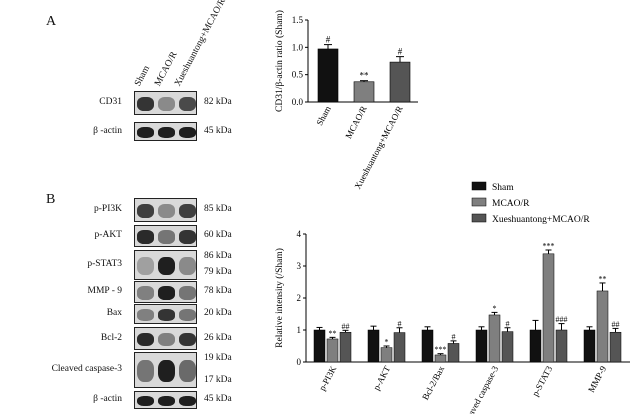  Describe the element at coordinates (107, 130) in the screenshot. I see `a-blot-label: β -actin` at that location.